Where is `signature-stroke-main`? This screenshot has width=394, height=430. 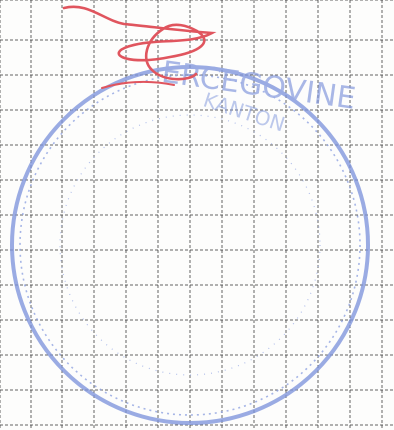
signature-stroke-main is located at coordinates (139, 43).